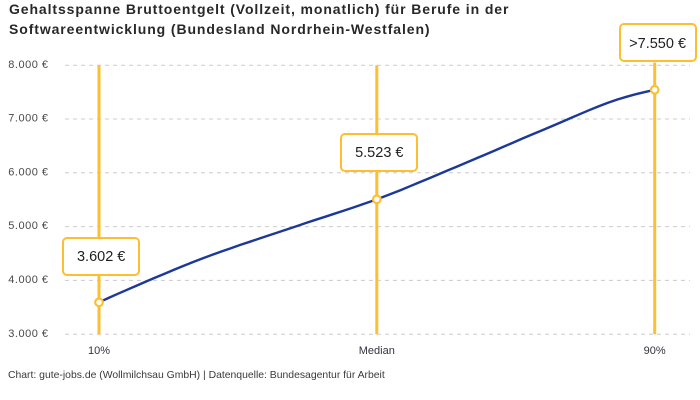  What do you see at coordinates (655, 351) in the screenshot?
I see `svg-text: 90%` at bounding box center [655, 351].